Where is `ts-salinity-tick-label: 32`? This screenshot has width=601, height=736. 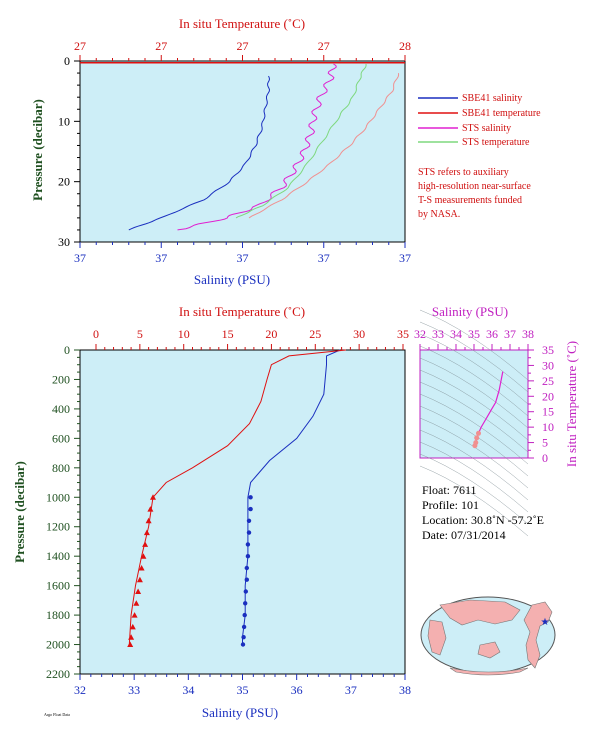 ts-salinity-tick-label: 32 is located at coordinates (420, 334).